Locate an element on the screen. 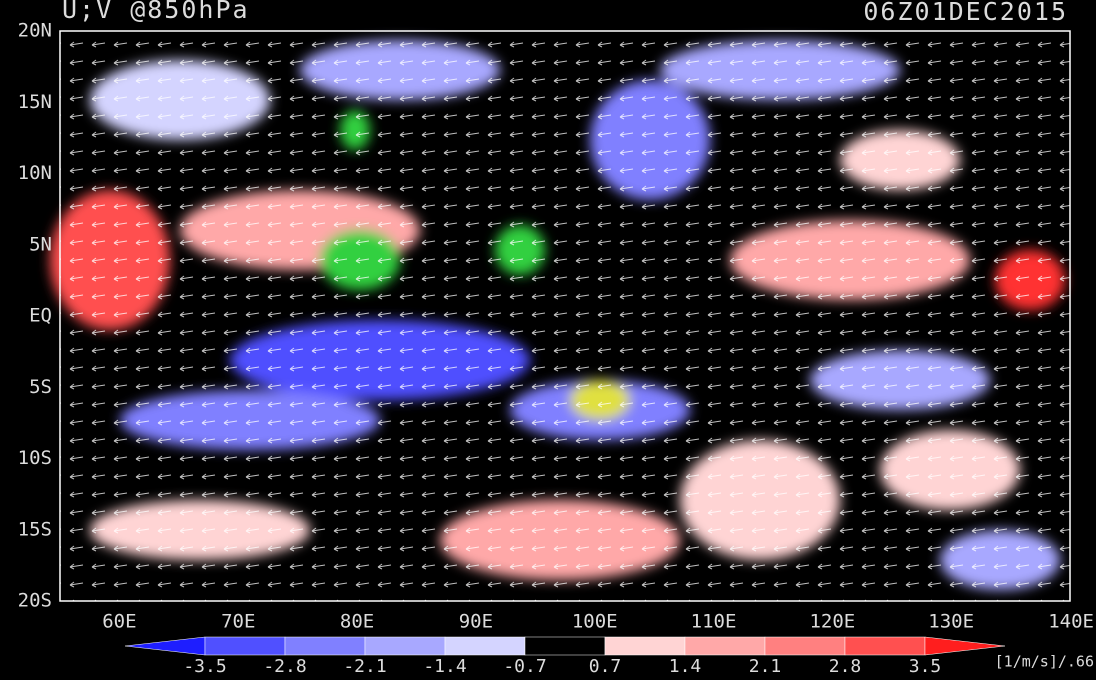 The image size is (1096, 680). lon-label: 80E is located at coordinates (357, 622).